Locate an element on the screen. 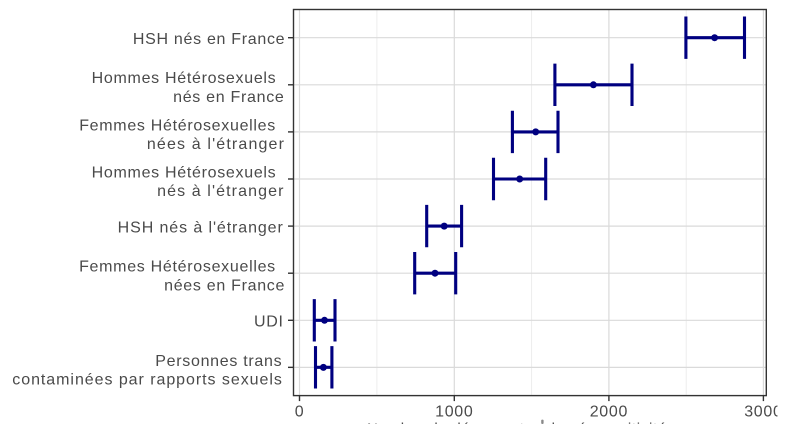  svg-text:Nombre de découvertes de sérop: Nombre de découvertes de séropositivité is located at coordinates (517, 422).